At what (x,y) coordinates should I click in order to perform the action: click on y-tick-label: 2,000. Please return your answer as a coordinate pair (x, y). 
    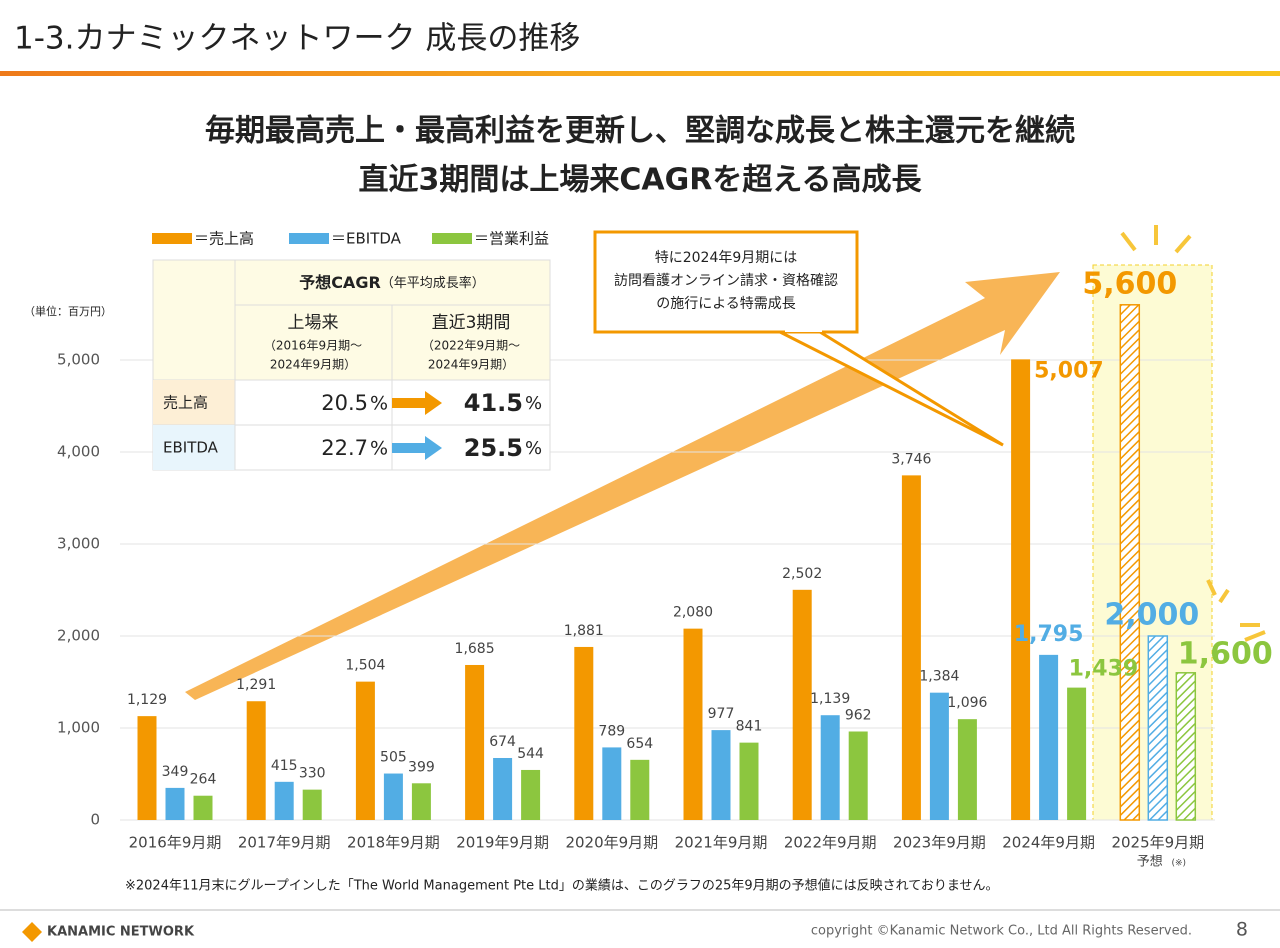
    Looking at the image, I should click on (78, 636).